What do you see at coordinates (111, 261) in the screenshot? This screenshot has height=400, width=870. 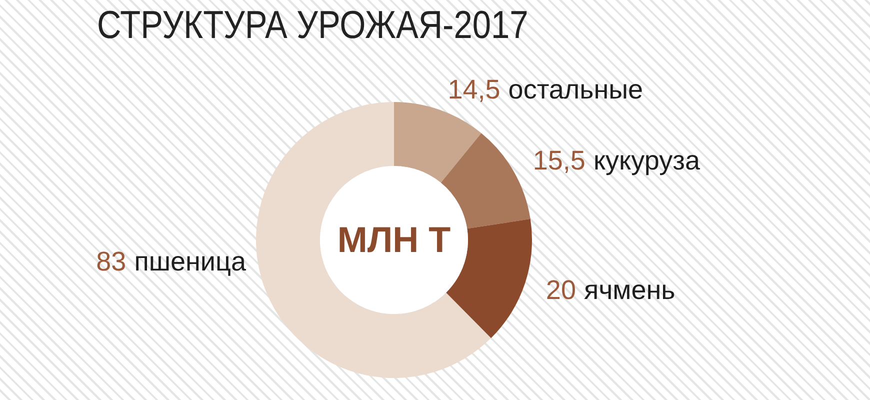 I see `data-label: 83` at bounding box center [111, 261].